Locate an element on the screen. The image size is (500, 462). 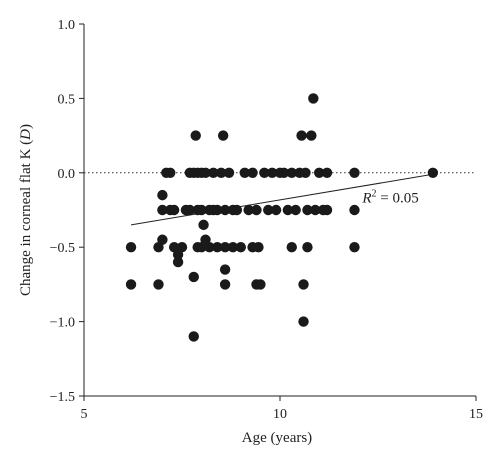
r-exponent: 2 is located at coordinates (373, 194).